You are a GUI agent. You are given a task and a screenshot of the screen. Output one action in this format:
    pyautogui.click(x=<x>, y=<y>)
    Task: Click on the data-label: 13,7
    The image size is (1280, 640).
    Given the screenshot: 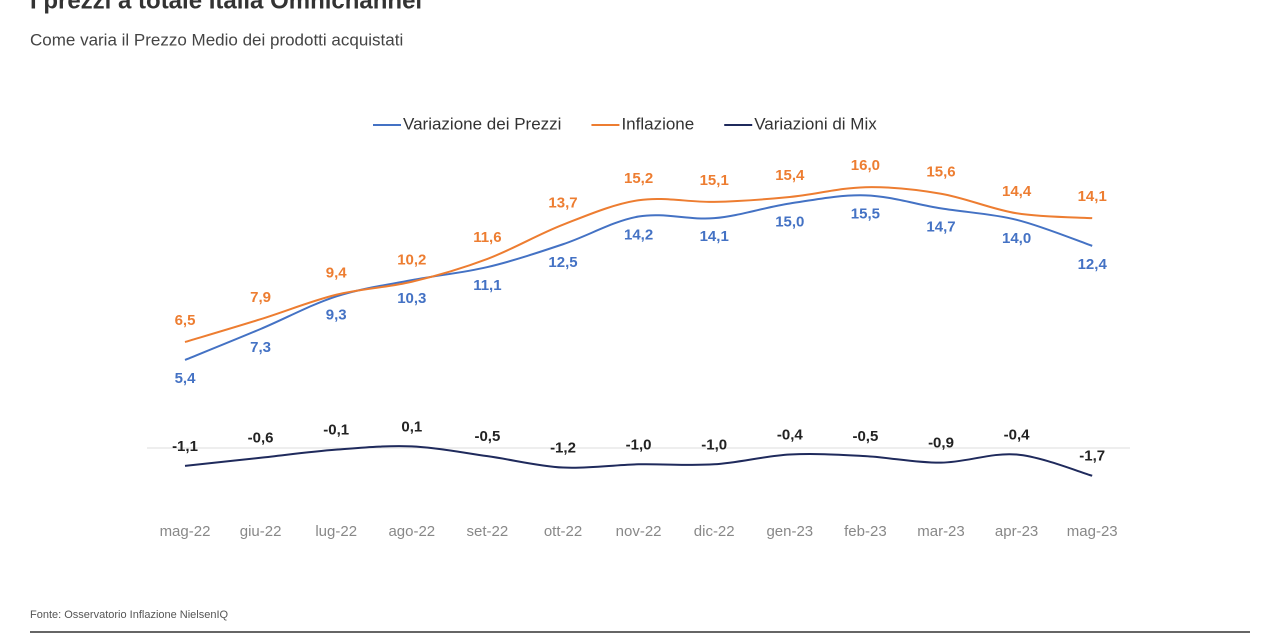 What is the action you would take?
    pyautogui.click(x=562, y=203)
    